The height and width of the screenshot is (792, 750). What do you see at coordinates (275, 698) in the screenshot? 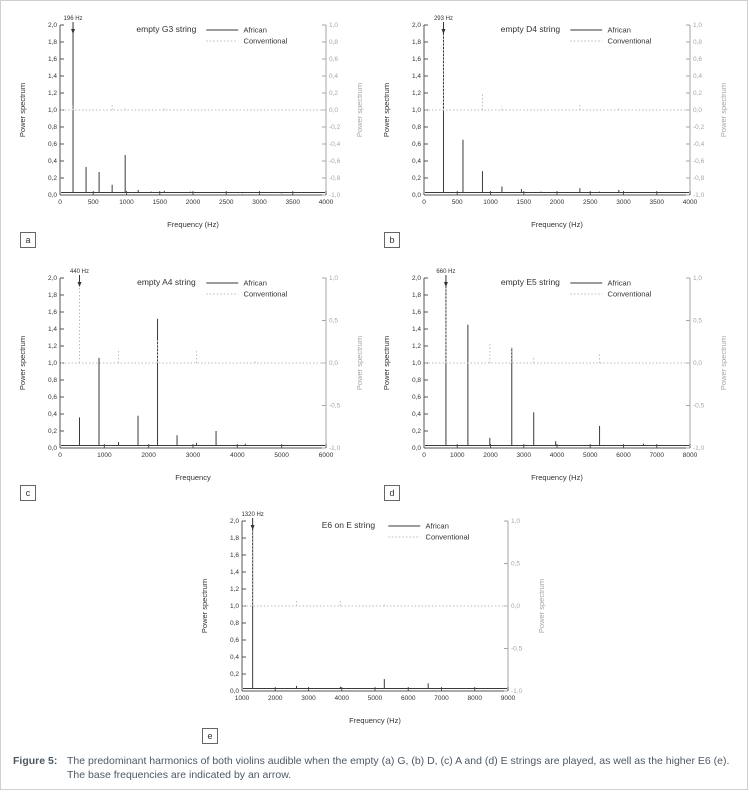
I see `svg-text: 2000` at bounding box center [275, 698].